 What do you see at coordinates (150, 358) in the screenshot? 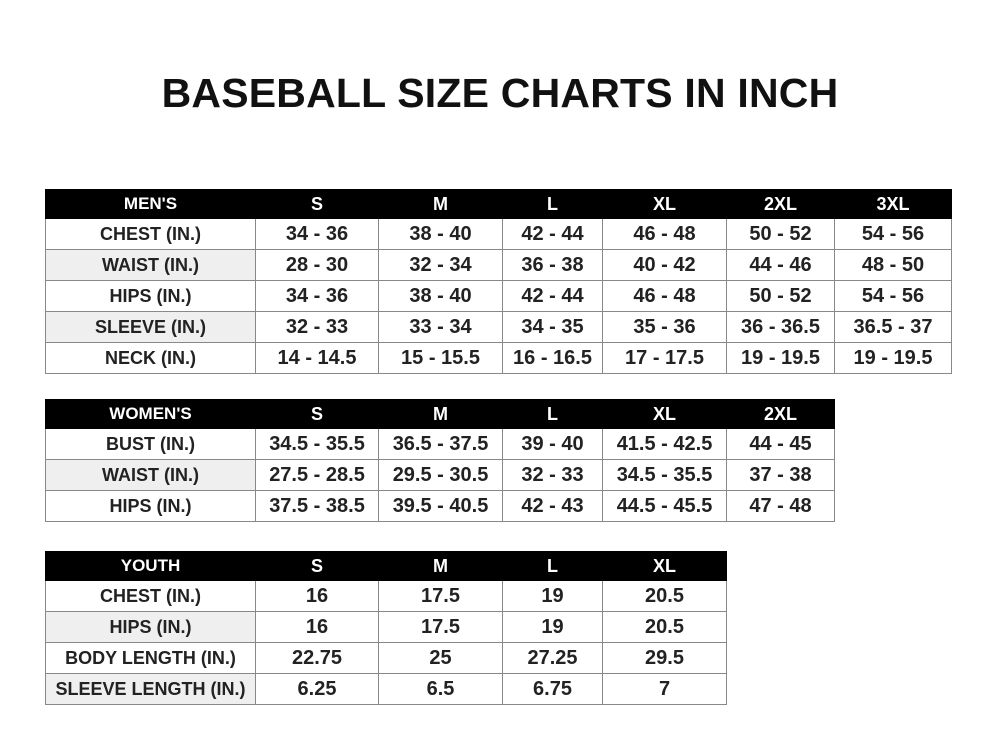
I see `measurement-label: NECK (IN.)` at bounding box center [150, 358].